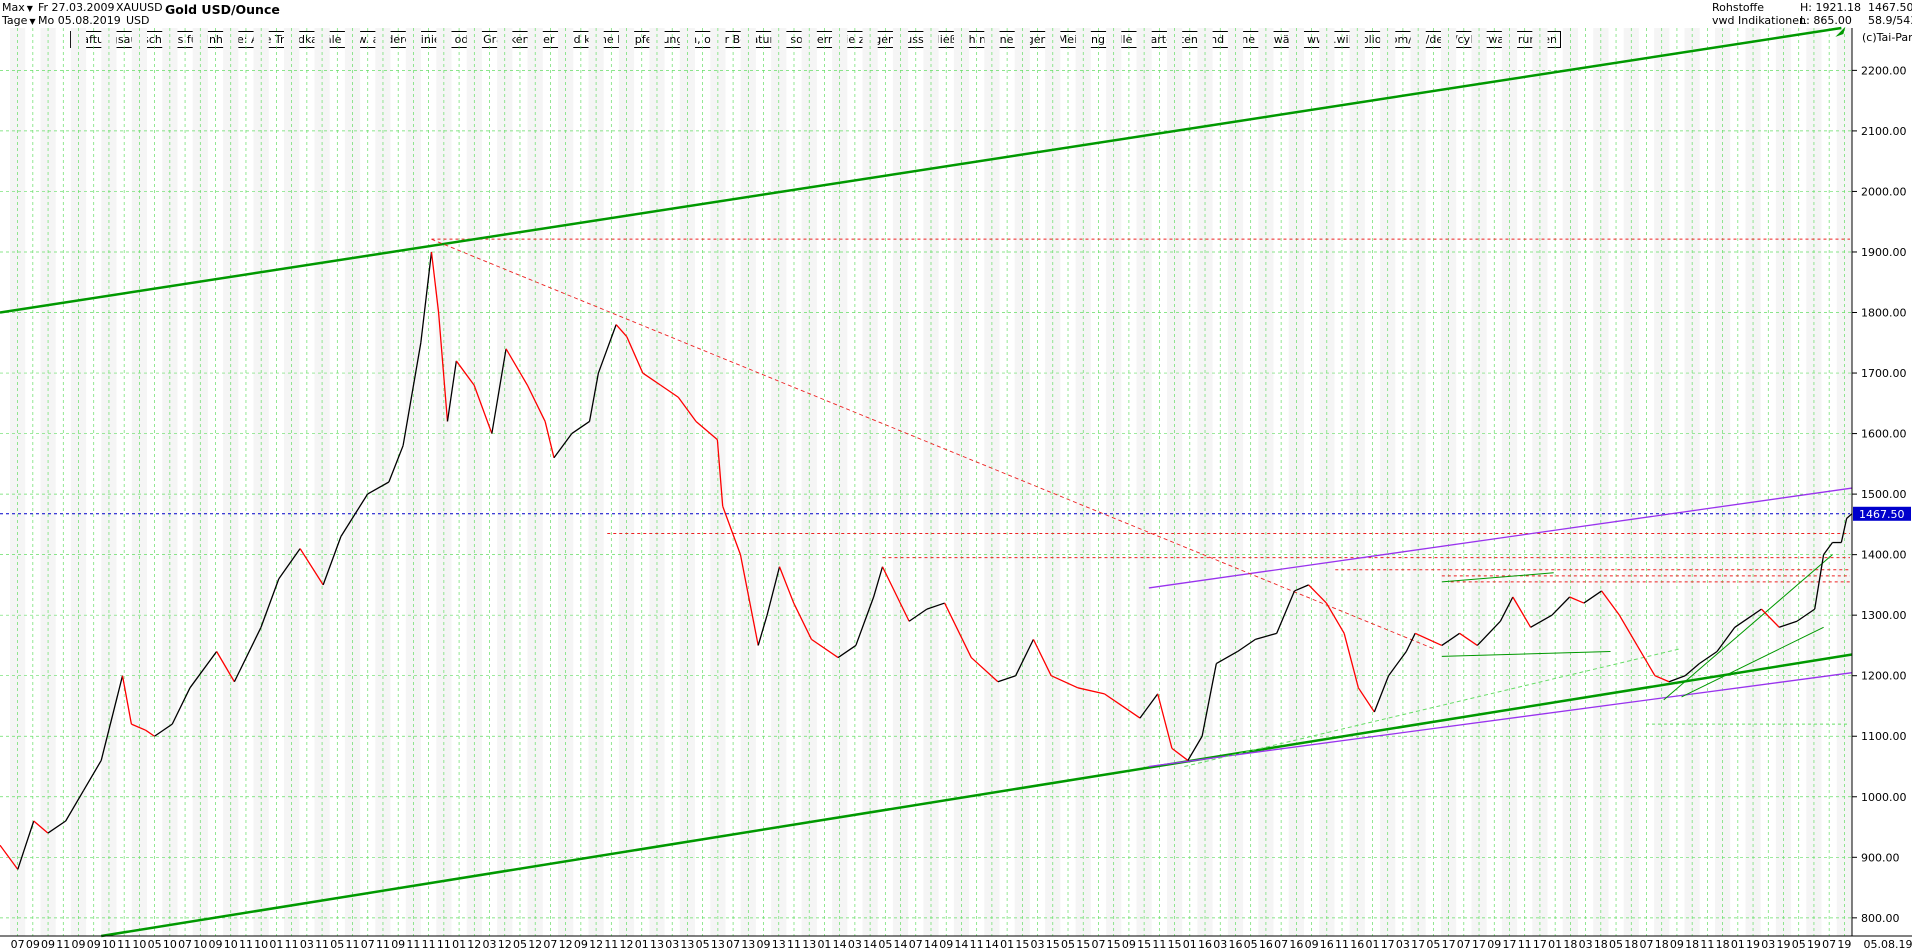 Image resolution: width=1912 pixels, height=952 pixels. I want to click on copyright-label: (c)Tai-Pan, so click(1887, 37).